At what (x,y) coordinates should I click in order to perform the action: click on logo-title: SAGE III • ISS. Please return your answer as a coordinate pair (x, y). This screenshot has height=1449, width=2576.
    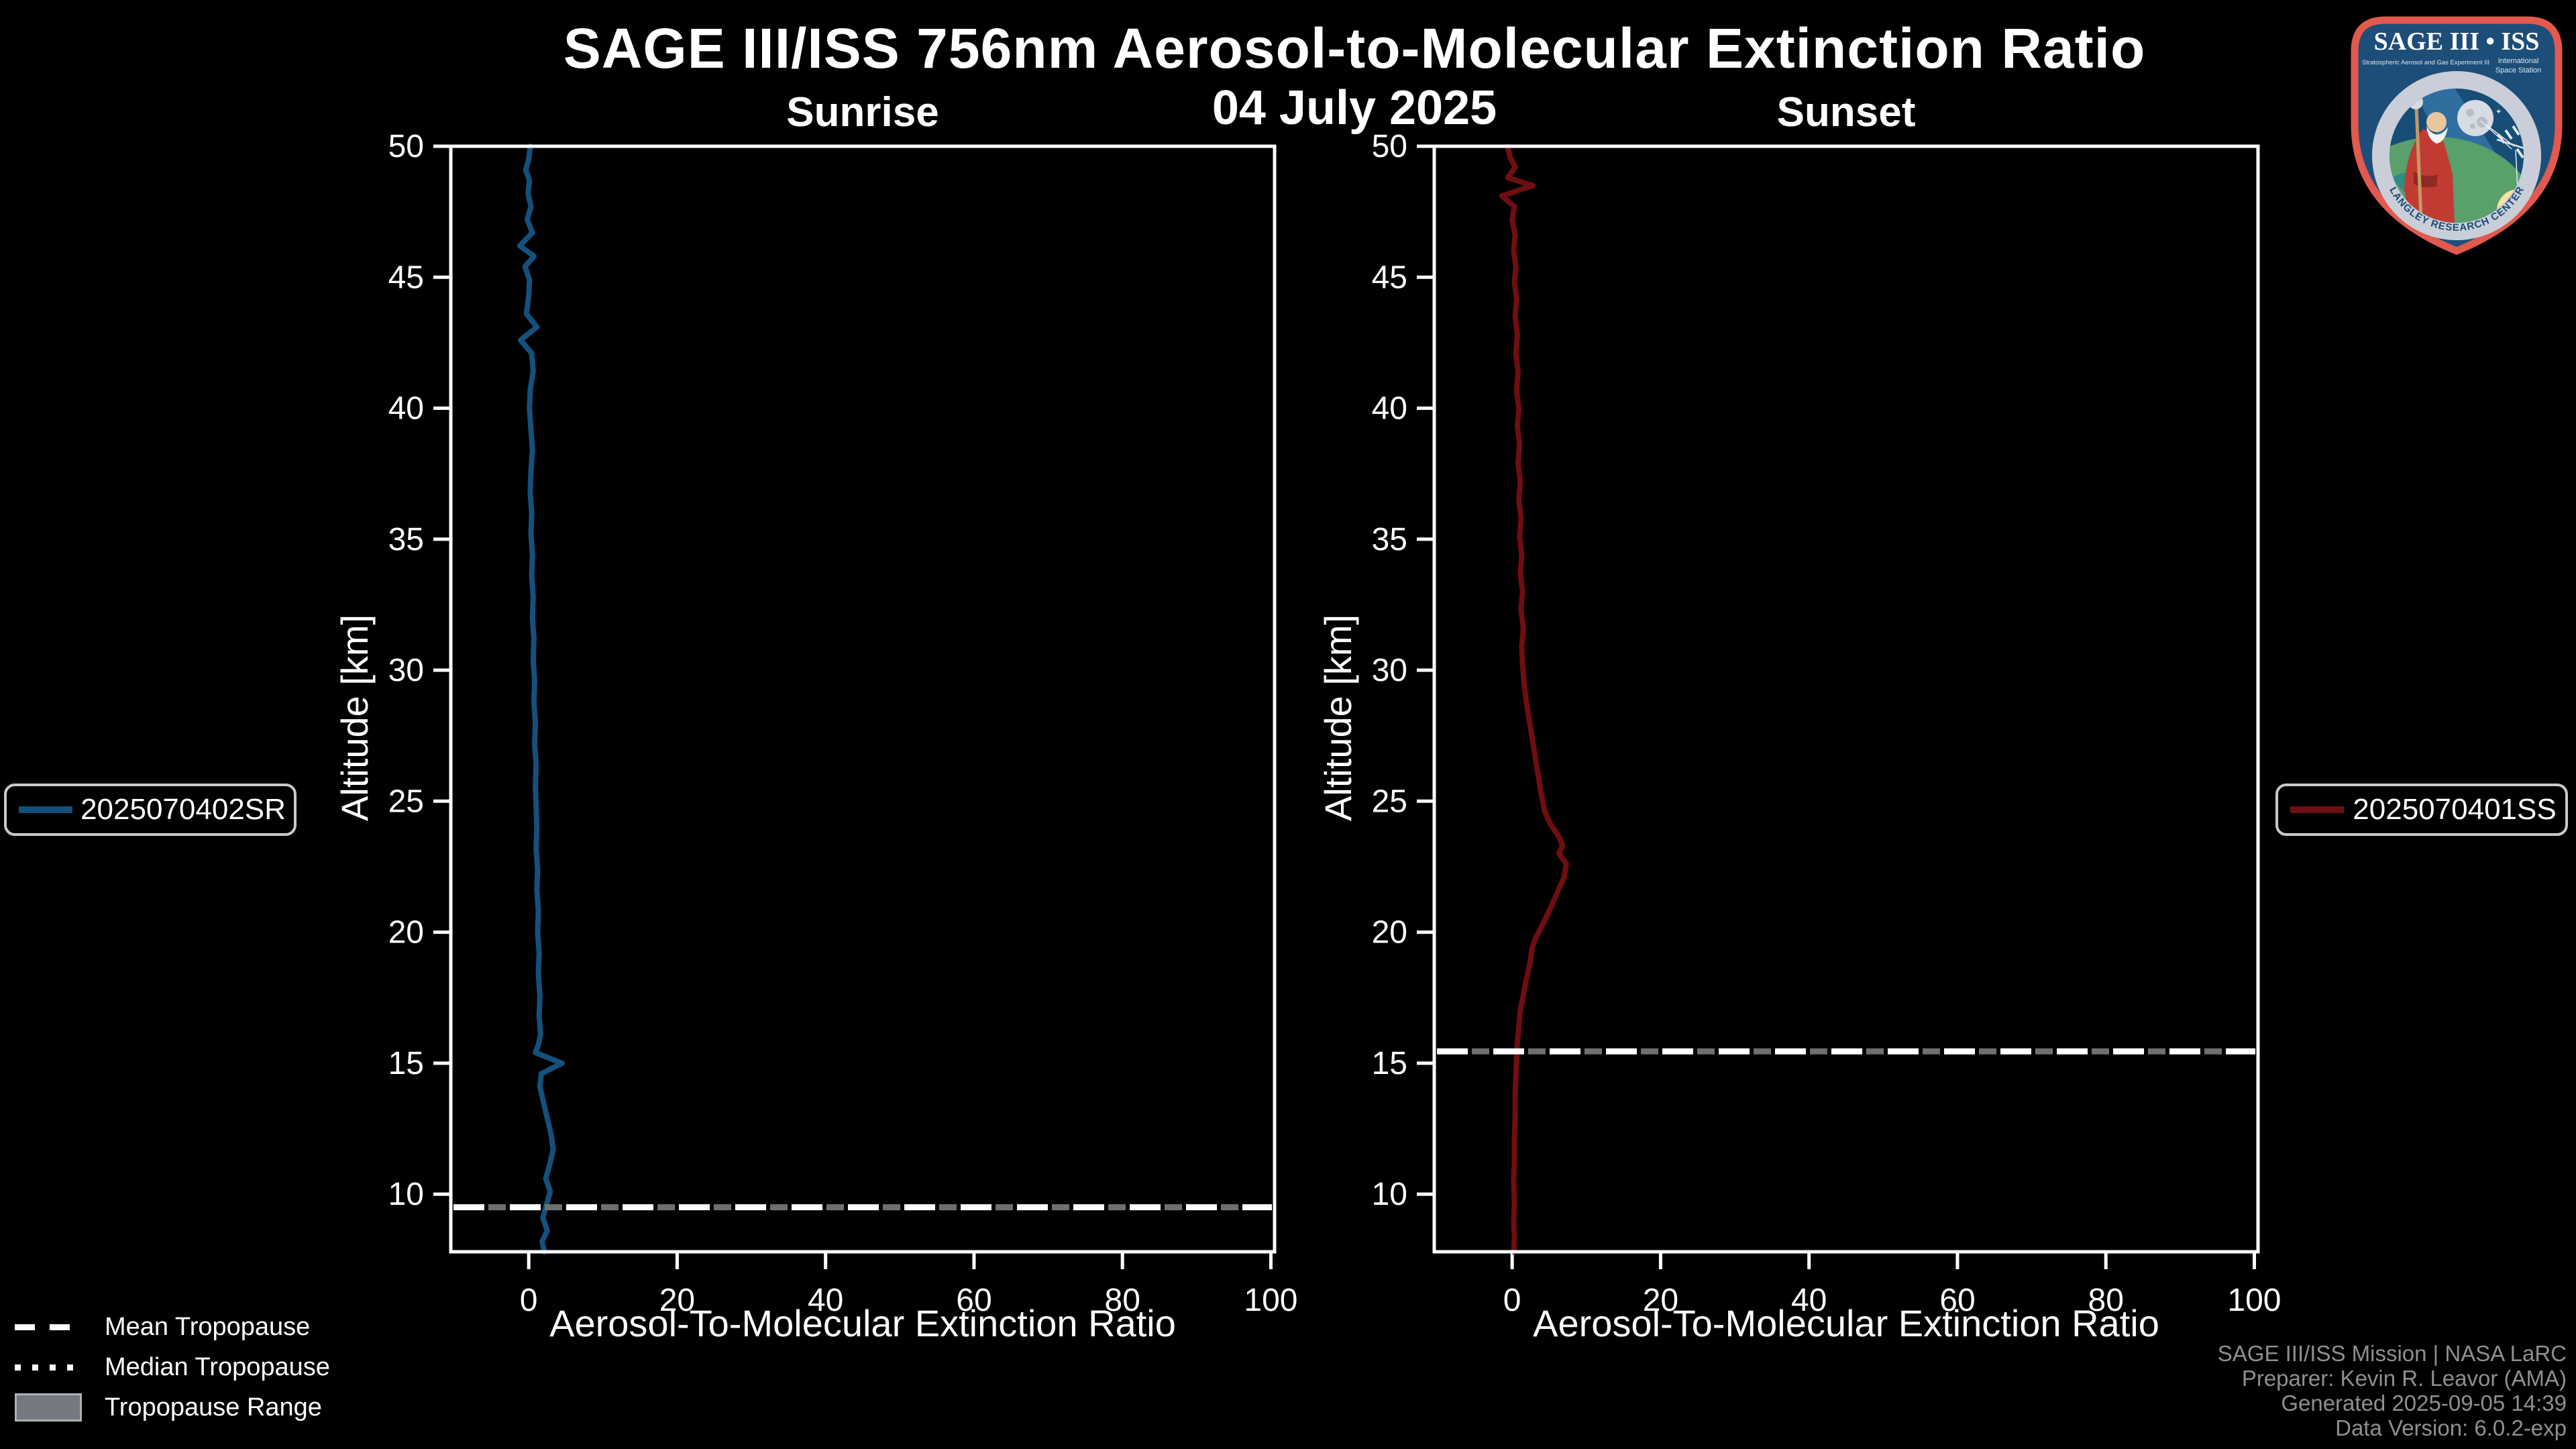
    Looking at the image, I should click on (2457, 42).